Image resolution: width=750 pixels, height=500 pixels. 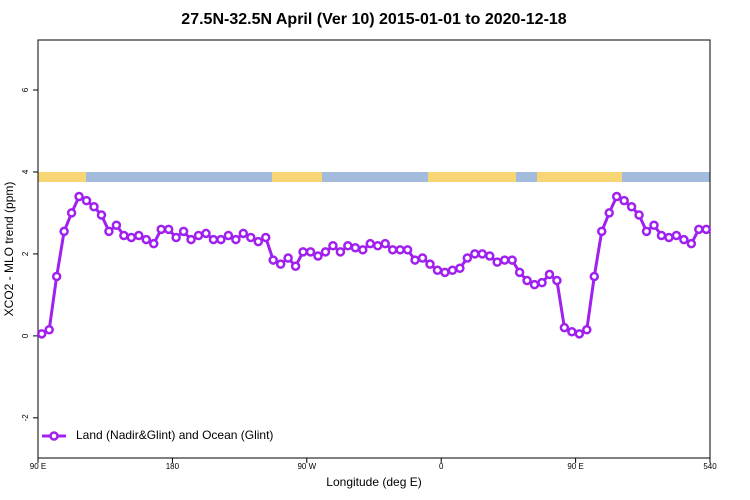 What do you see at coordinates (710, 466) in the screenshot?
I see `x-tick-label: 540` at bounding box center [710, 466].